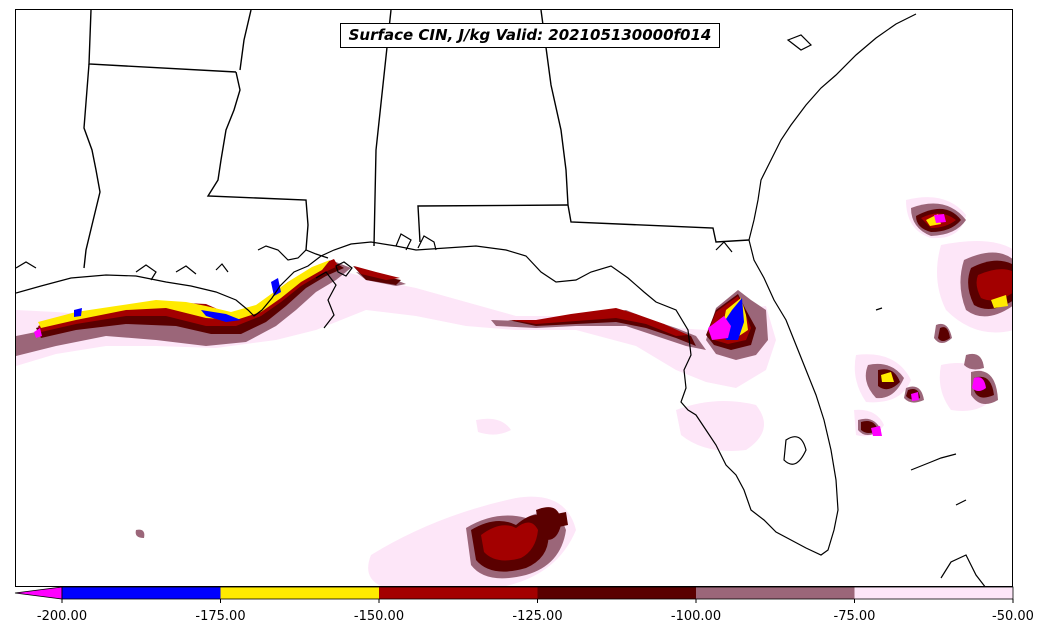 The height and width of the screenshot is (633, 1044). Describe the element at coordinates (854, 616) in the screenshot. I see `colorbar-tick-label: -75.00` at that location.